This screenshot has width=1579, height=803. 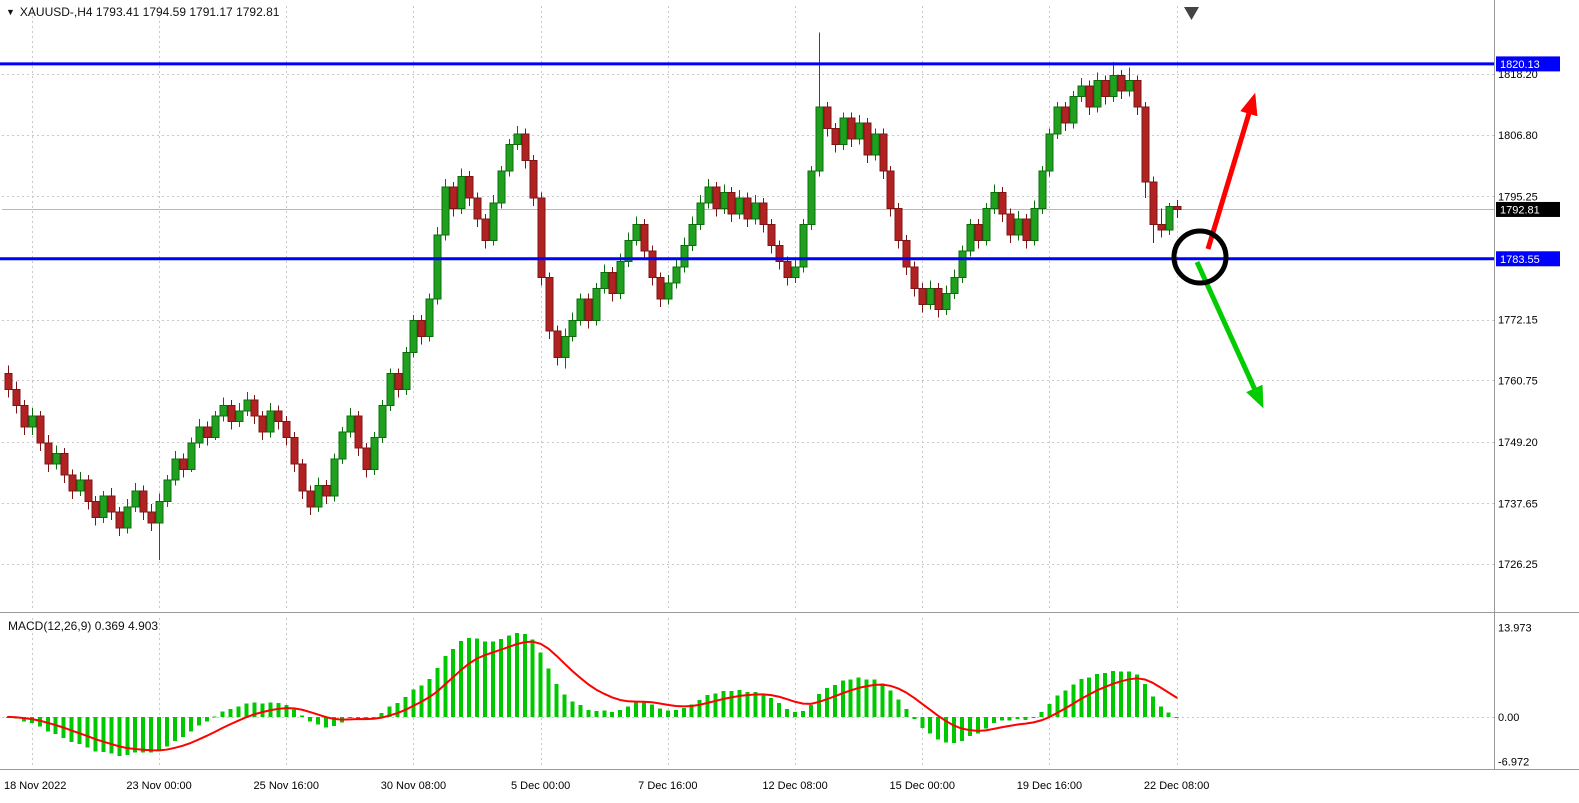 What do you see at coordinates (1528, 259) in the screenshot?
I see `support-badge` at bounding box center [1528, 259].